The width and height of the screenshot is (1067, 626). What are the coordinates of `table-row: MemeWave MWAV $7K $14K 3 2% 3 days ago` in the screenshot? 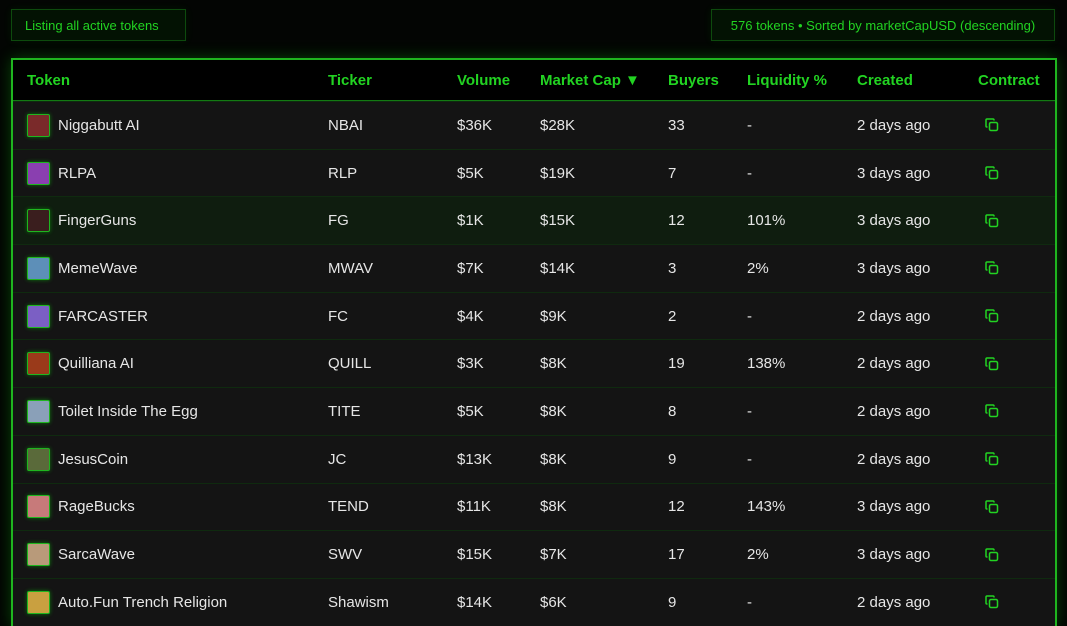 It's located at (534, 268).